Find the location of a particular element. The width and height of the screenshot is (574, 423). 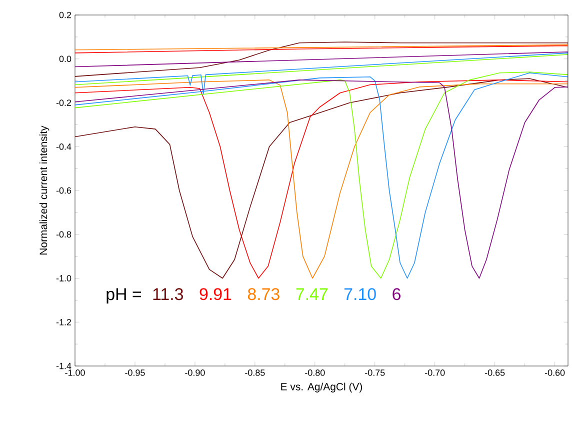

text: 7.47 is located at coordinates (312, 294).